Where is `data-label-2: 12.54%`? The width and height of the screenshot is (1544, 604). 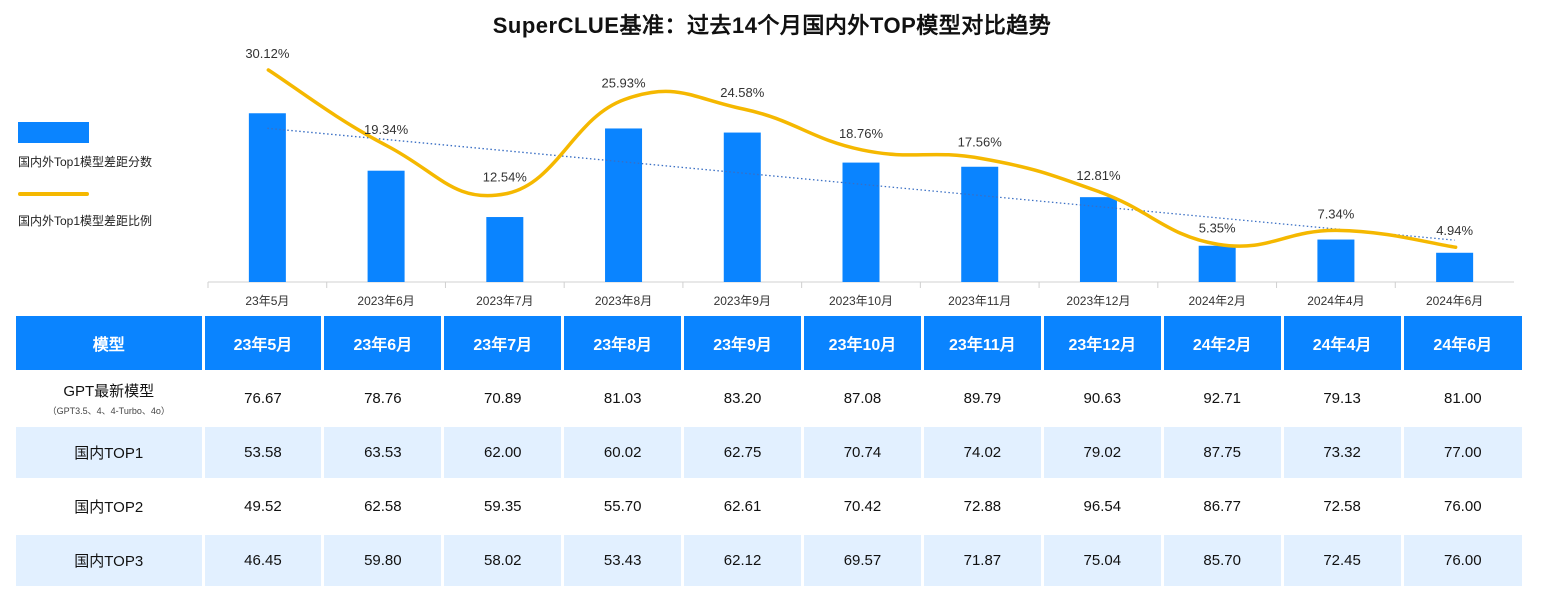 data-label-2: 12.54% is located at coordinates (505, 177).